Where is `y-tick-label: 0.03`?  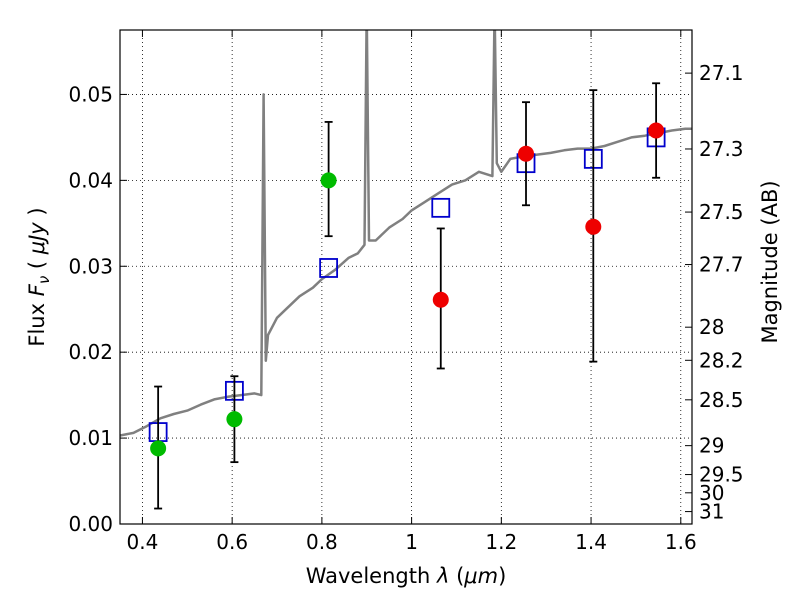
y-tick-label: 0.03 is located at coordinates (90, 266).